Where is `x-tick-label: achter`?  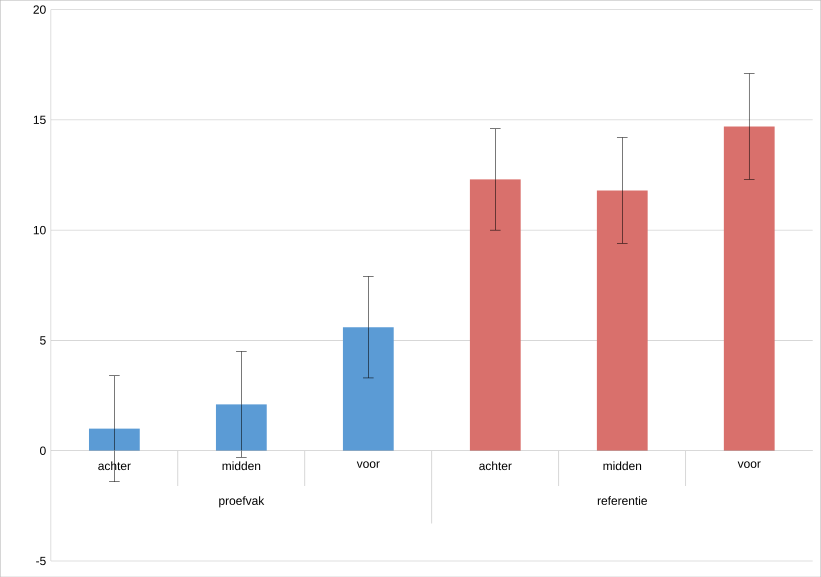 x-tick-label: achter is located at coordinates (495, 465).